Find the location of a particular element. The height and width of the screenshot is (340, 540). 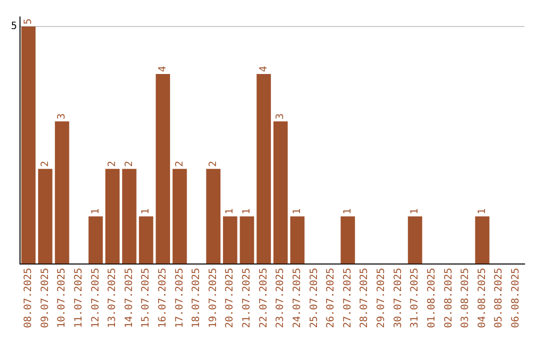

x-tick-label: 22.07.2025 is located at coordinates (264, 298).